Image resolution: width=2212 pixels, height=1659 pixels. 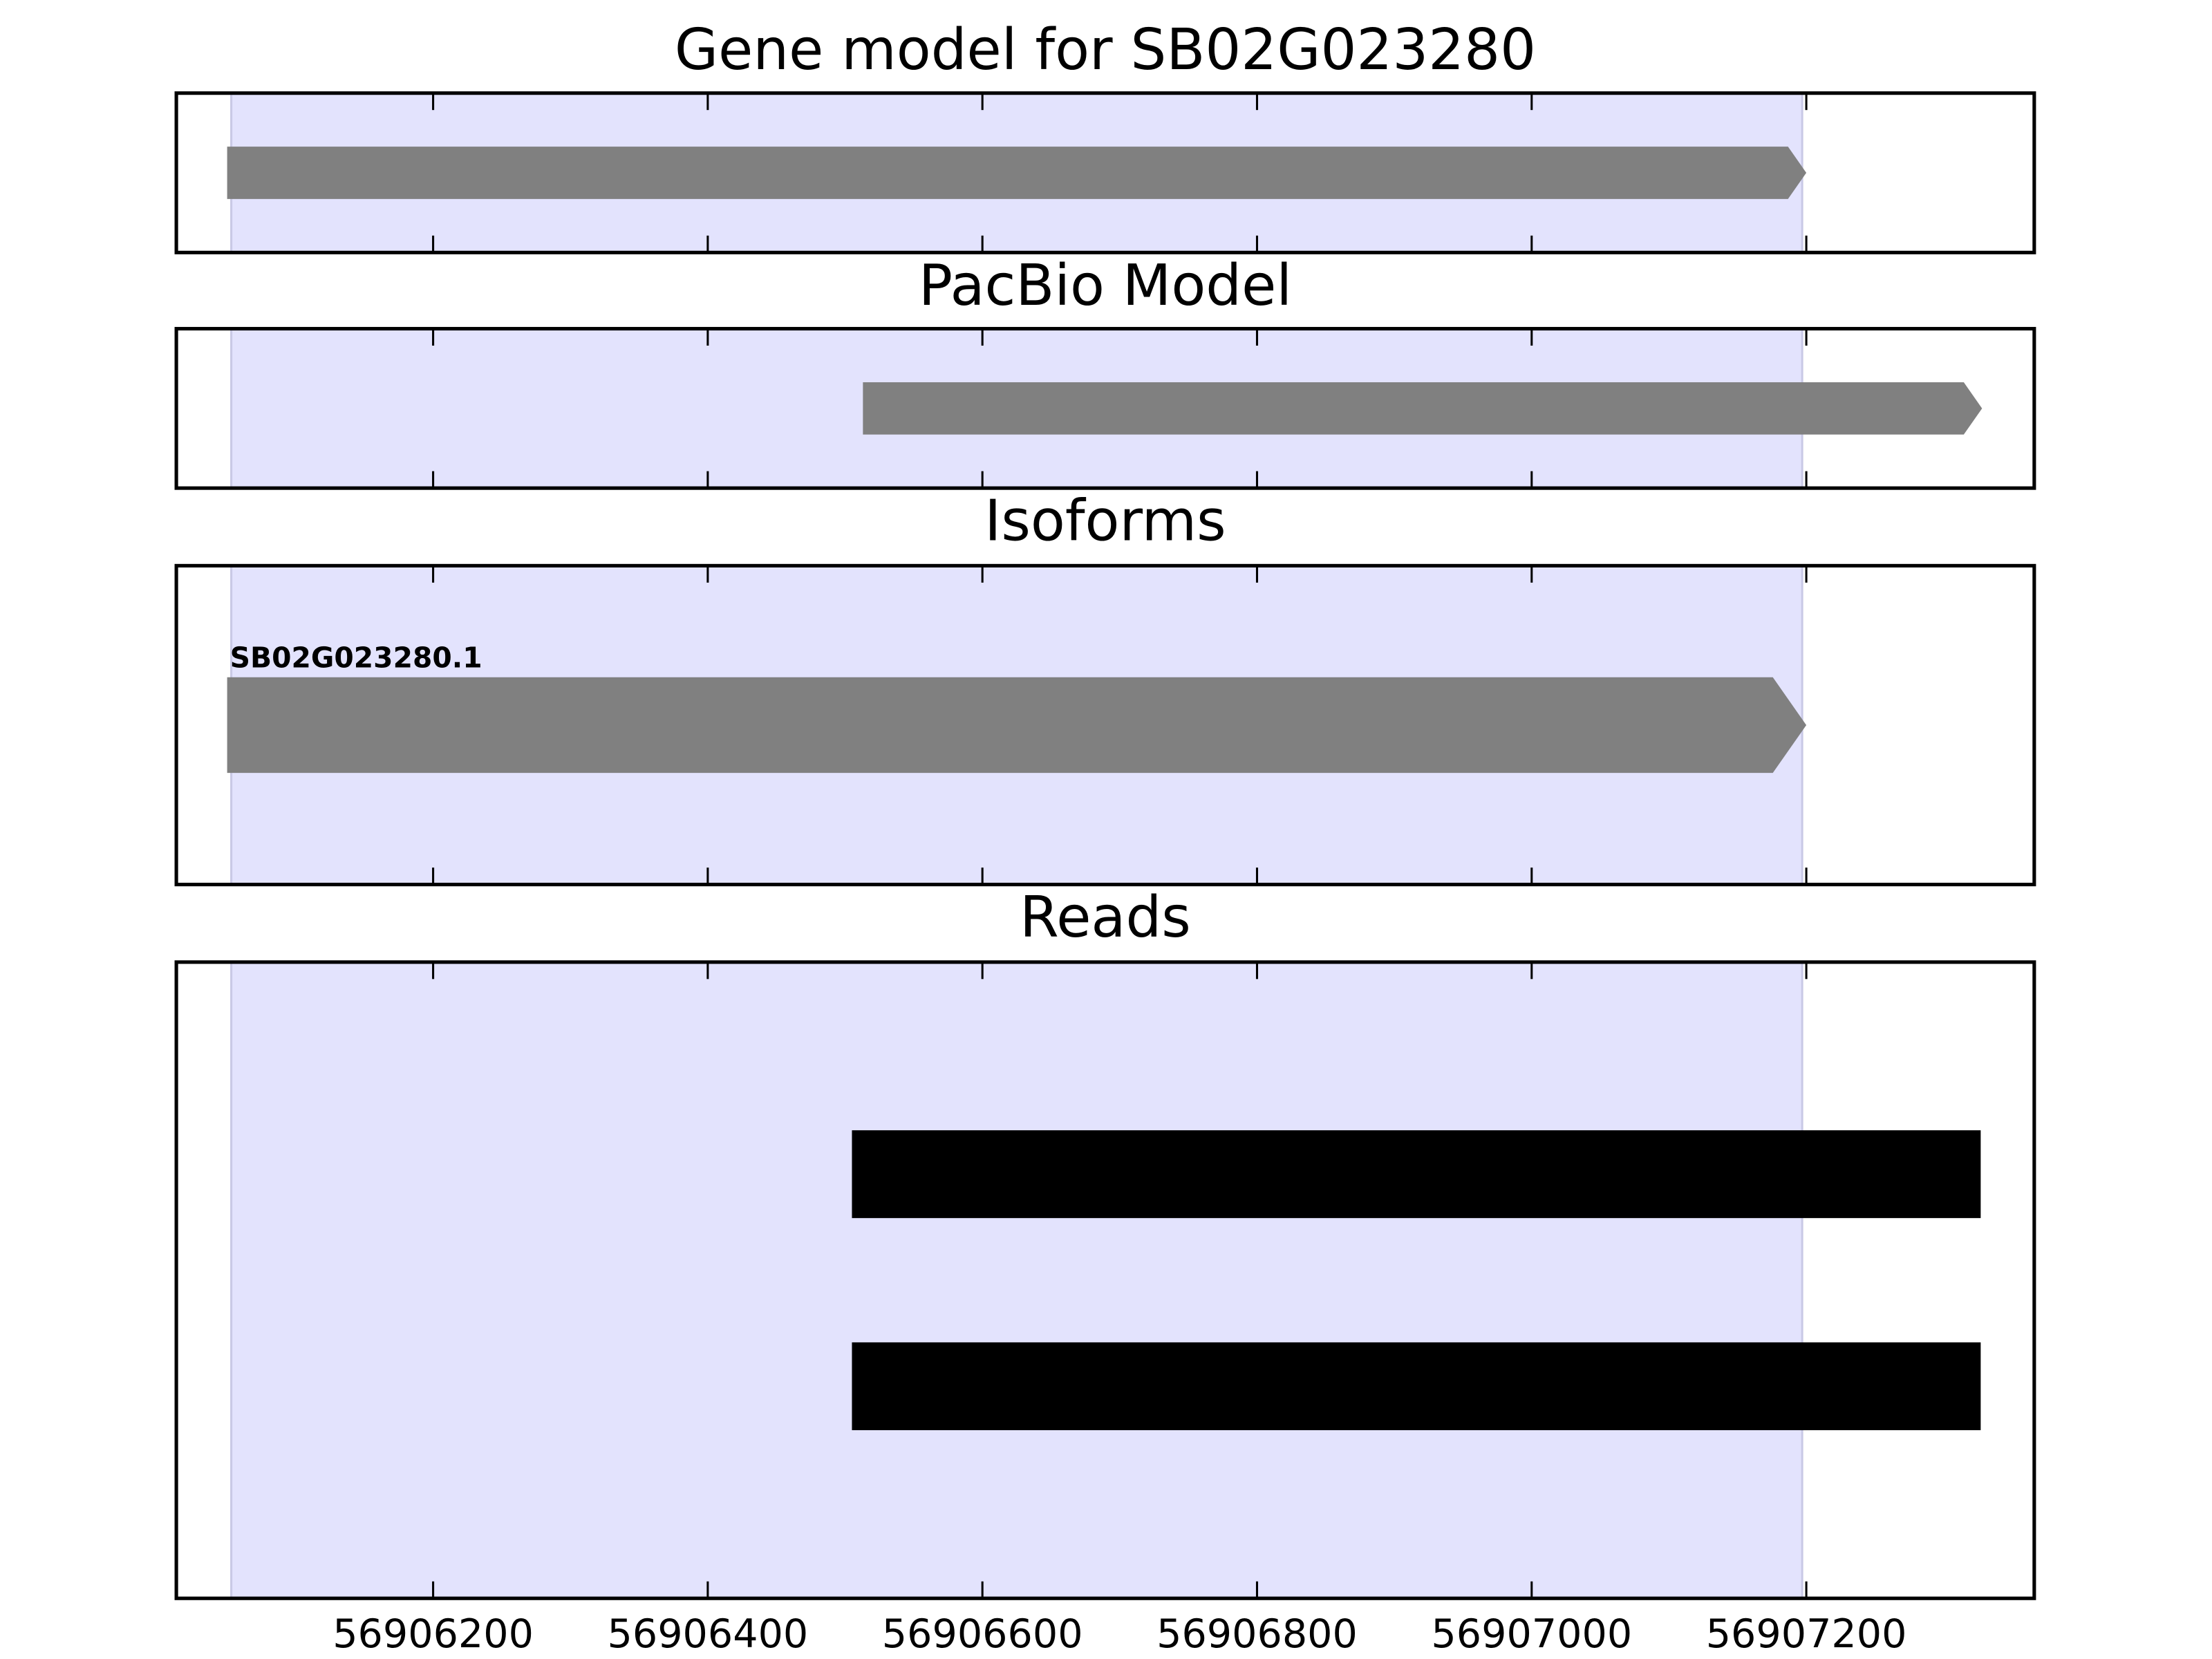 What do you see at coordinates (433, 1634) in the screenshot?
I see `x-tick-label: 56906200` at bounding box center [433, 1634].